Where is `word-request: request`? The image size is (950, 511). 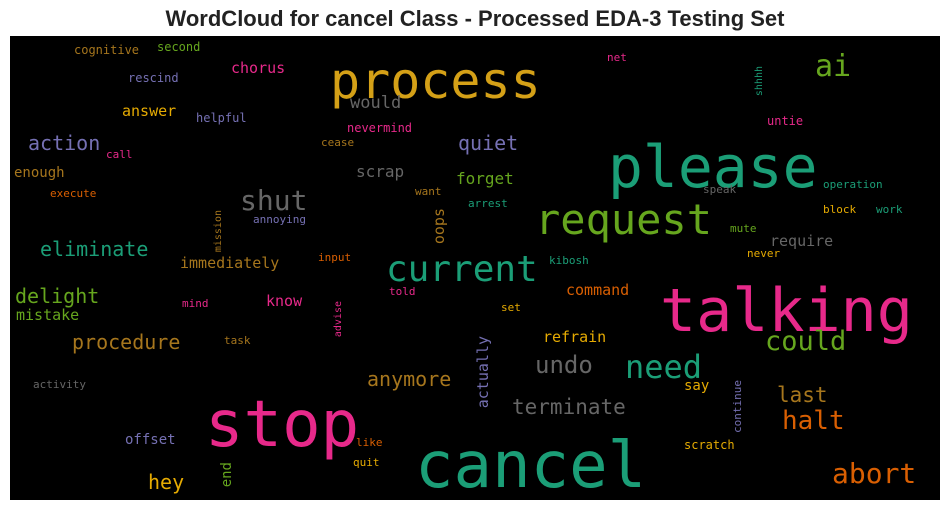 word-request: request is located at coordinates (624, 219).